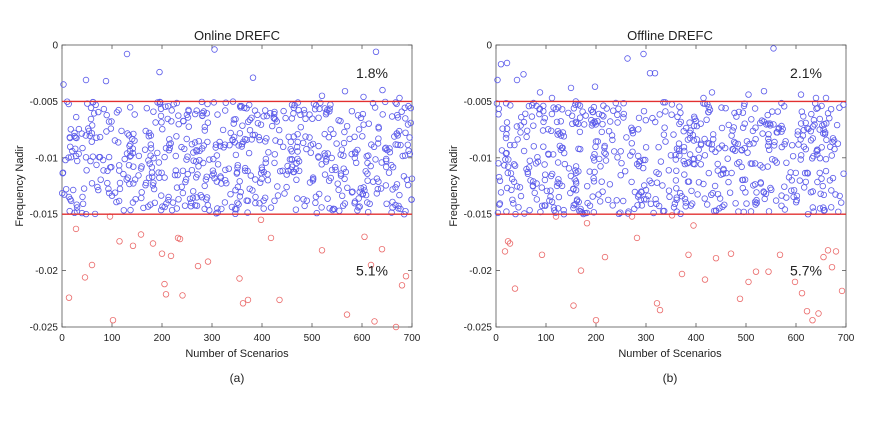 This screenshot has height=436, width=872. I want to click on y-tick-label: 0, so click(55, 46).